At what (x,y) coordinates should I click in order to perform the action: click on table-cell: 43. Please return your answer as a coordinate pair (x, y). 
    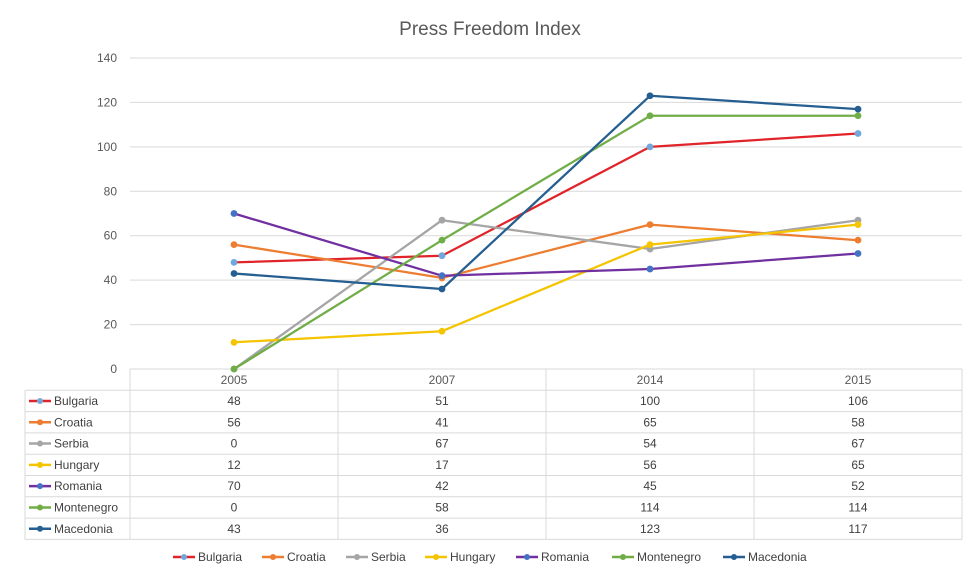
    Looking at the image, I should click on (234, 529).